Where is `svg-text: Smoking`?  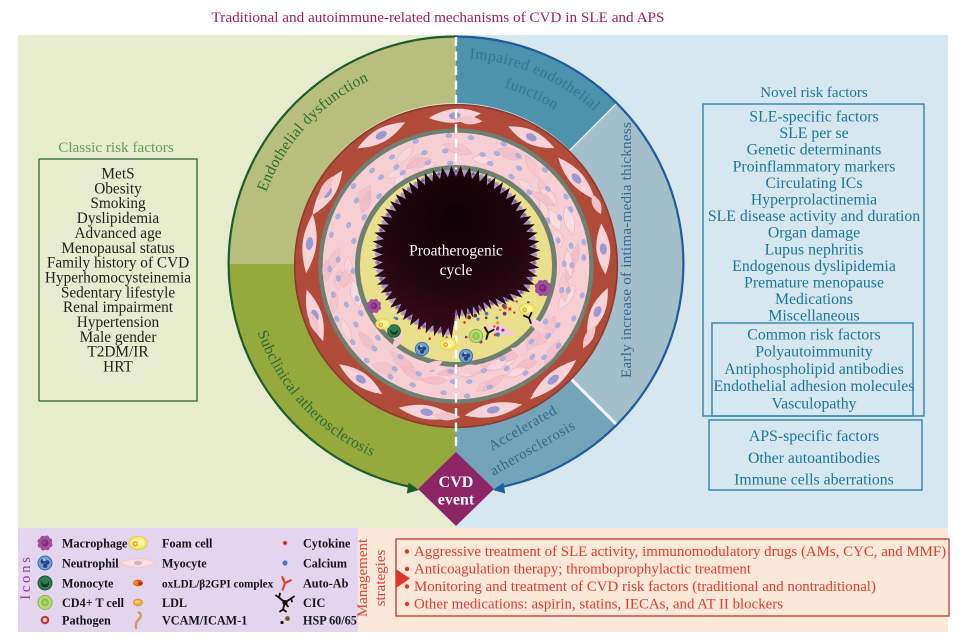
svg-text: Smoking is located at coordinates (118, 203).